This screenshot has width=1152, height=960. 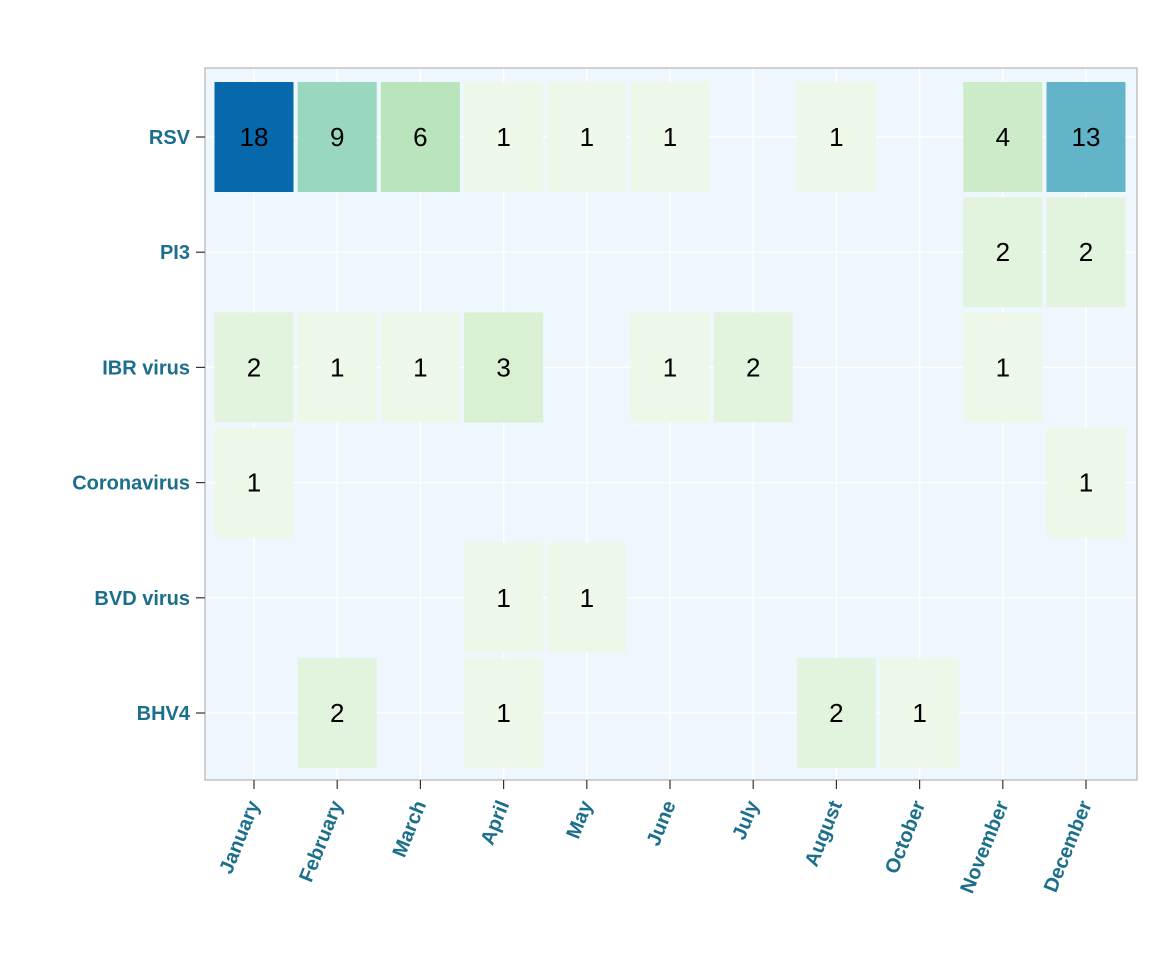 What do you see at coordinates (905, 837) in the screenshot?
I see `x-tick-label: October` at bounding box center [905, 837].